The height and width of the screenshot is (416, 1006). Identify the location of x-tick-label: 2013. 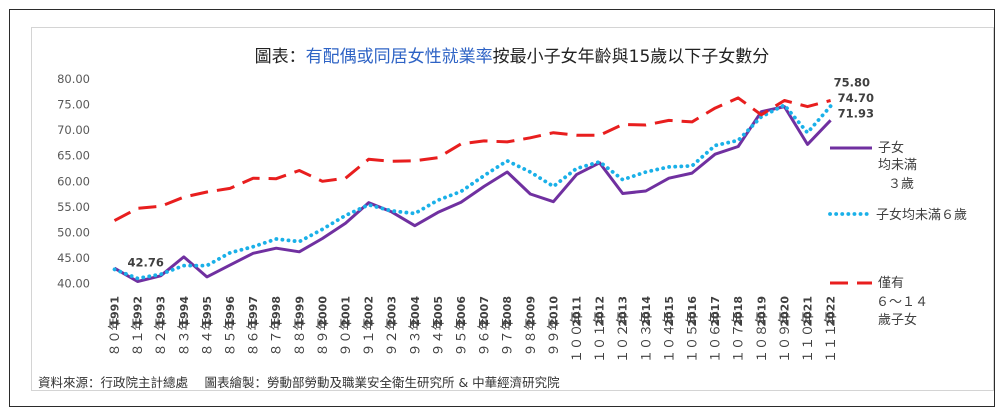
(623, 311).